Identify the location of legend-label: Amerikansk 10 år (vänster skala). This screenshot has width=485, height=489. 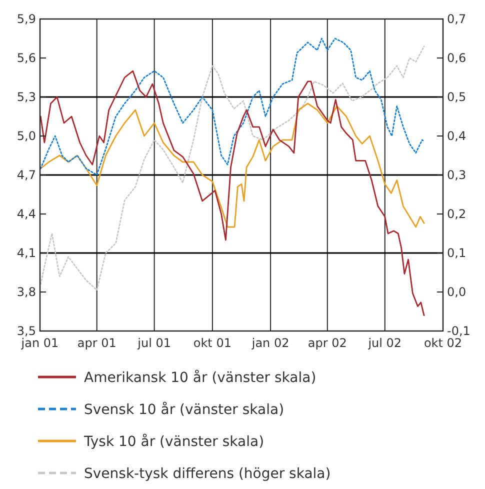
(200, 377).